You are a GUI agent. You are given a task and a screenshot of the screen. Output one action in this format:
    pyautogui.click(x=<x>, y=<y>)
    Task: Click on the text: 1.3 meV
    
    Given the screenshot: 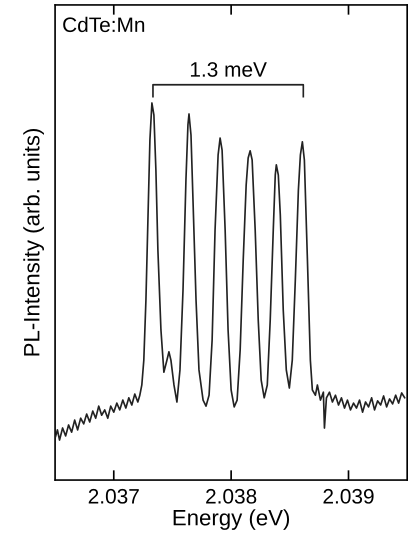 What is the action you would take?
    pyautogui.click(x=228, y=69)
    